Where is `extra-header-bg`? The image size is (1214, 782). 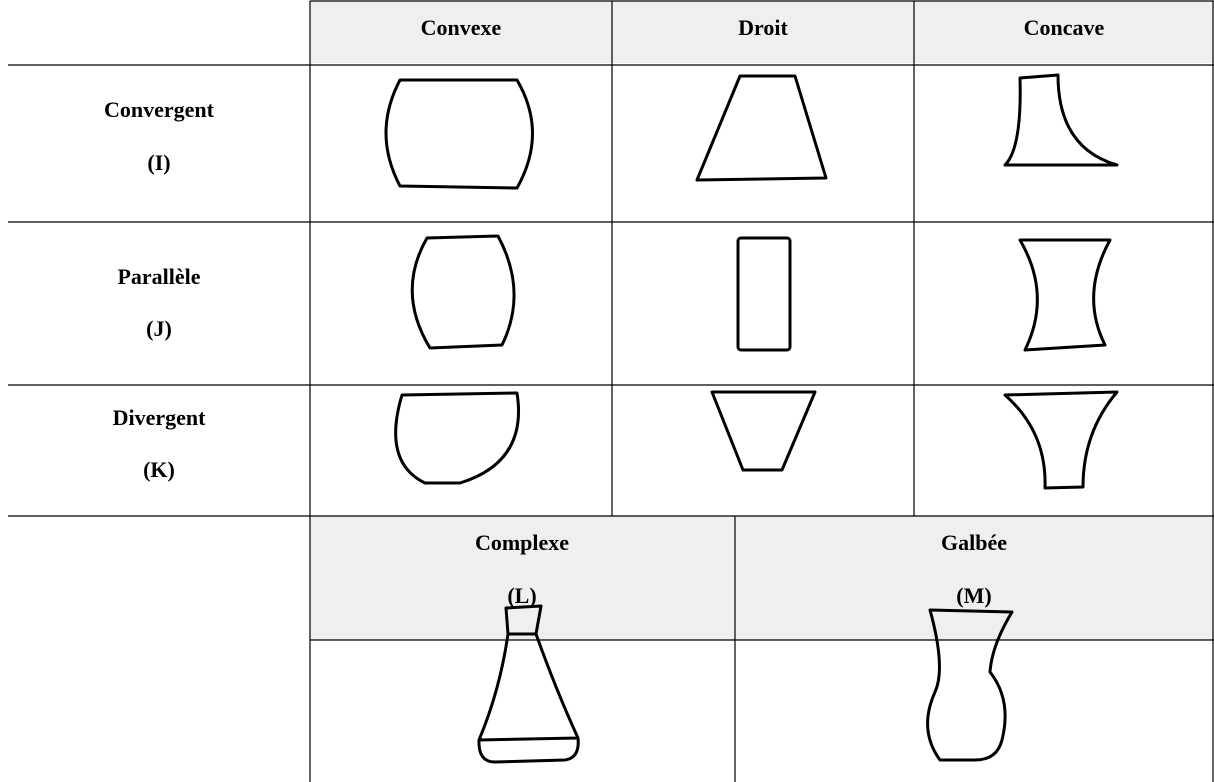
extra-header-bg is located at coordinates (762, 578).